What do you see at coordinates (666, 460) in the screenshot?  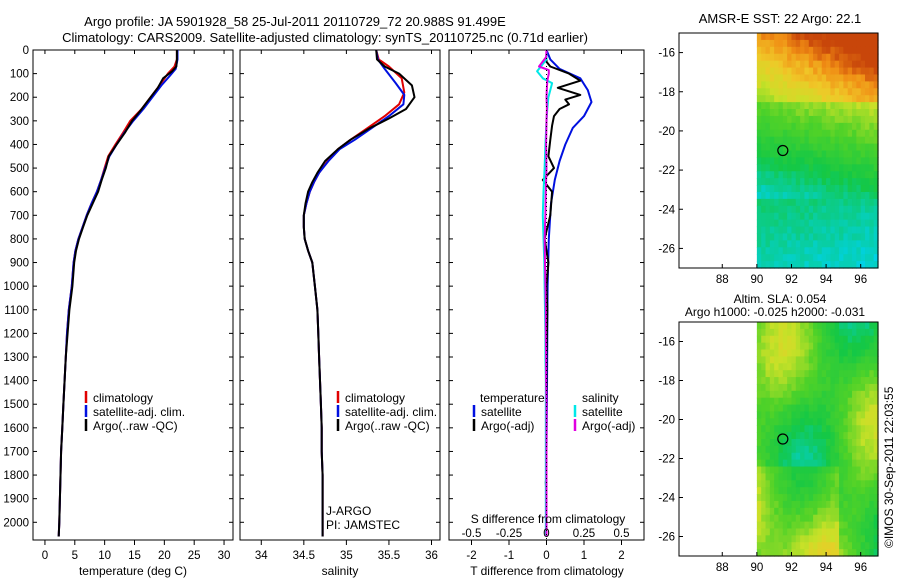 I see `lat-tick-label: -22` at bounding box center [666, 460].